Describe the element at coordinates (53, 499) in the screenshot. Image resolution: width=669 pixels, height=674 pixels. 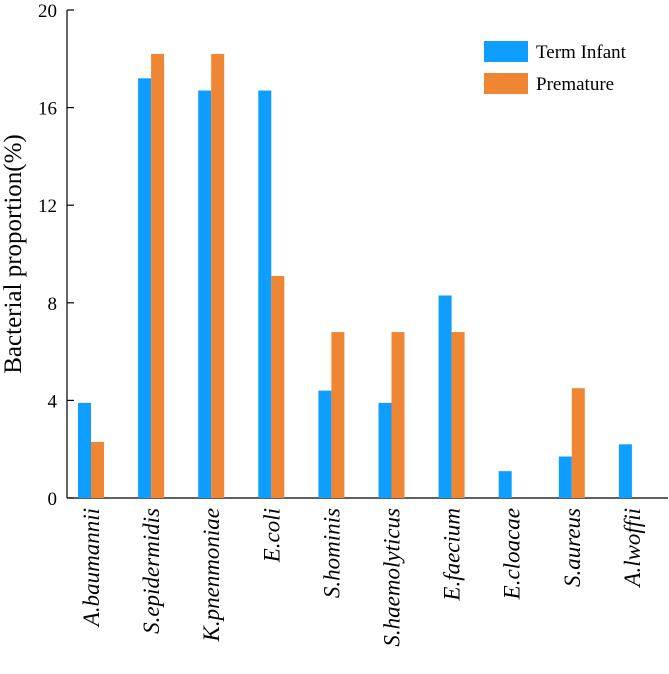
I see `y-tick-label: 0` at that location.